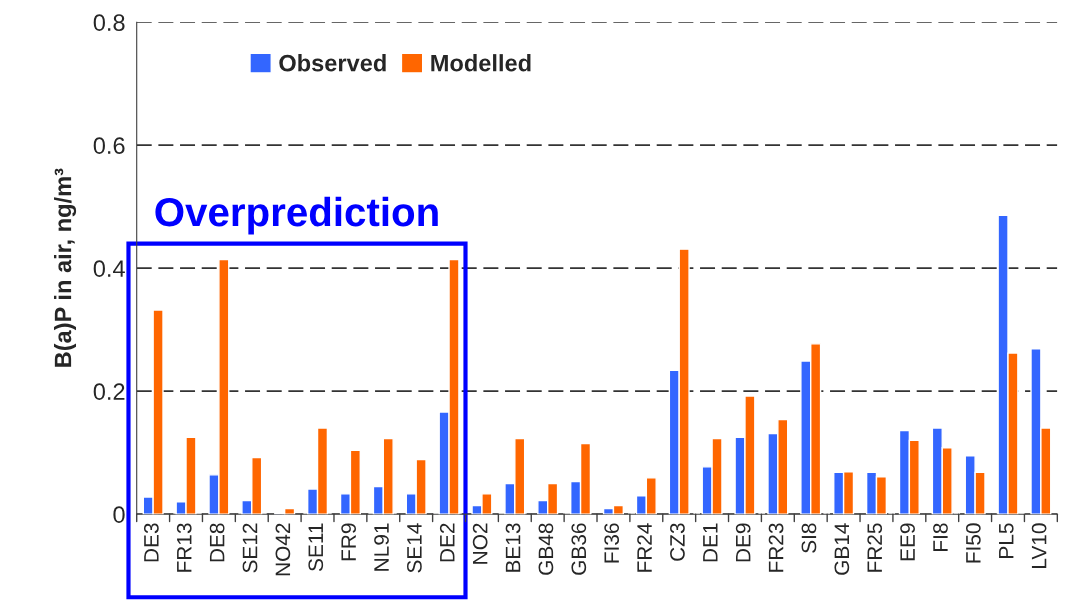 This screenshot has height=600, width=1068. I want to click on x-tick-label: DE3, so click(151, 542).